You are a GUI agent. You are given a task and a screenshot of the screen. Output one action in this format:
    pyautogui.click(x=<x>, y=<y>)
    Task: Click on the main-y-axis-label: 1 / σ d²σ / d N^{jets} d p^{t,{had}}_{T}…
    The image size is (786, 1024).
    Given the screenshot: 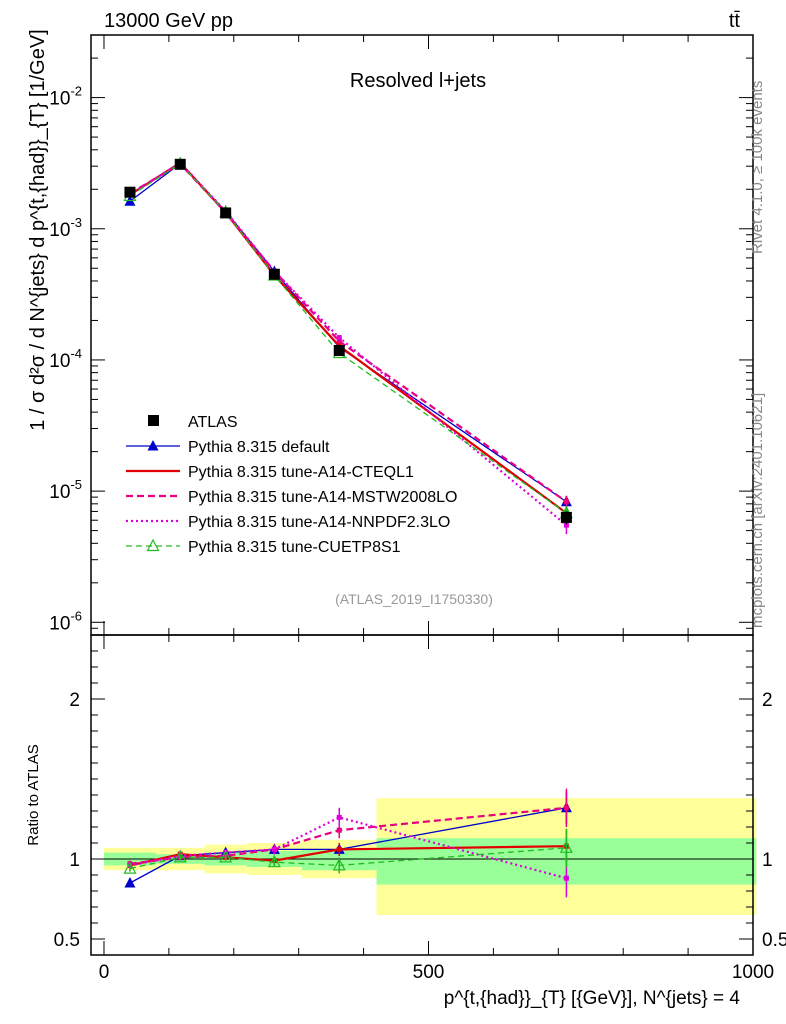 What is the action you would take?
    pyautogui.click(x=38, y=230)
    